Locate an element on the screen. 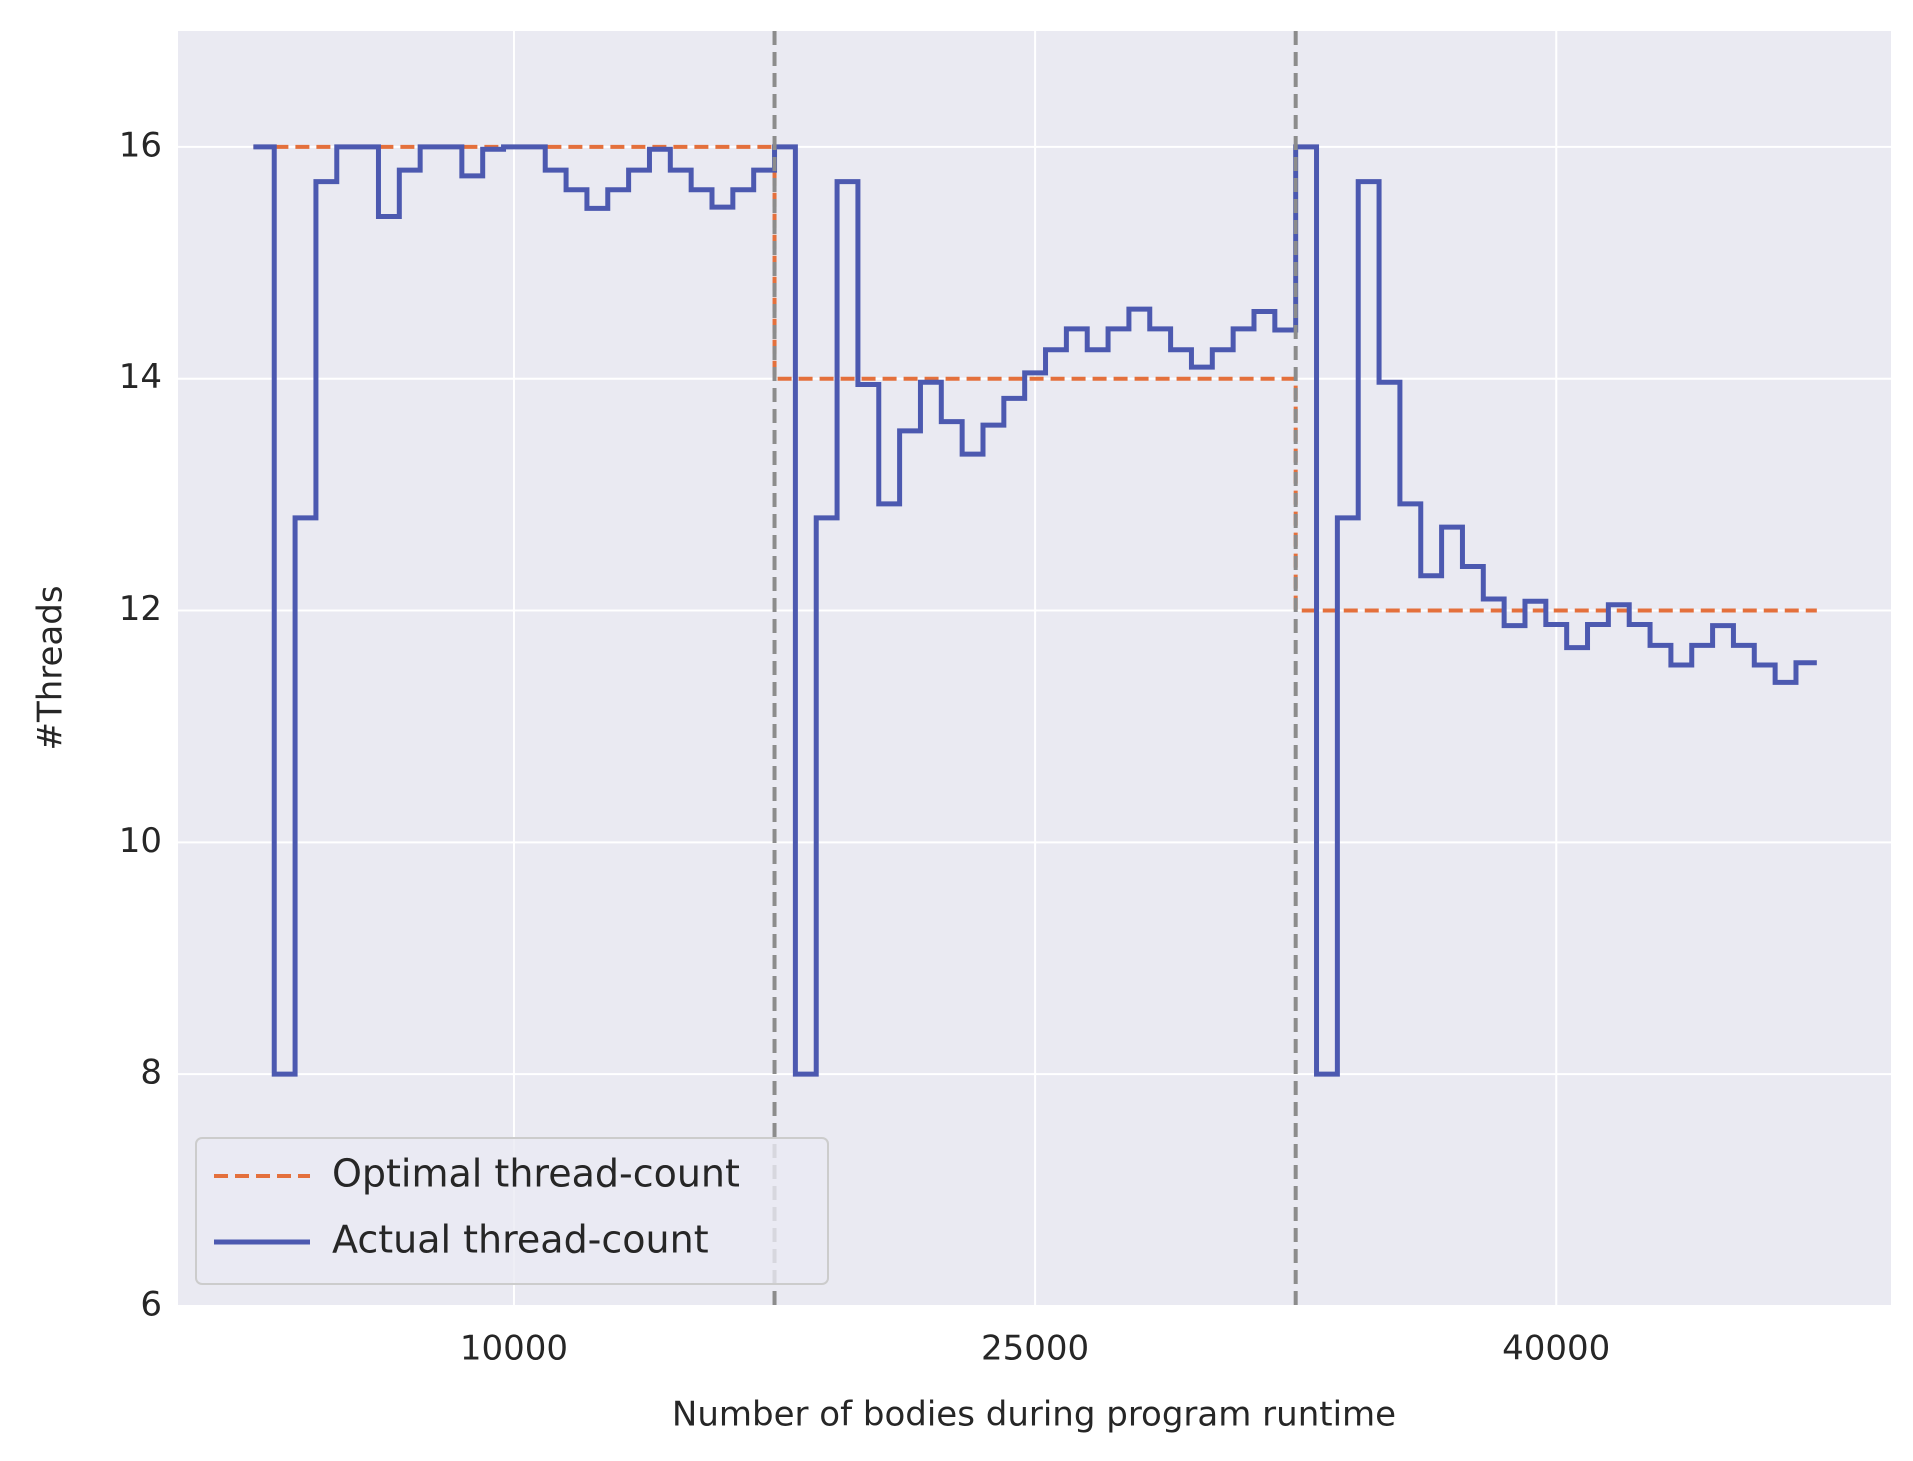 The height and width of the screenshot is (1461, 1913). x-axis-label: Number of bodies during program runtime is located at coordinates (1034, 1415).